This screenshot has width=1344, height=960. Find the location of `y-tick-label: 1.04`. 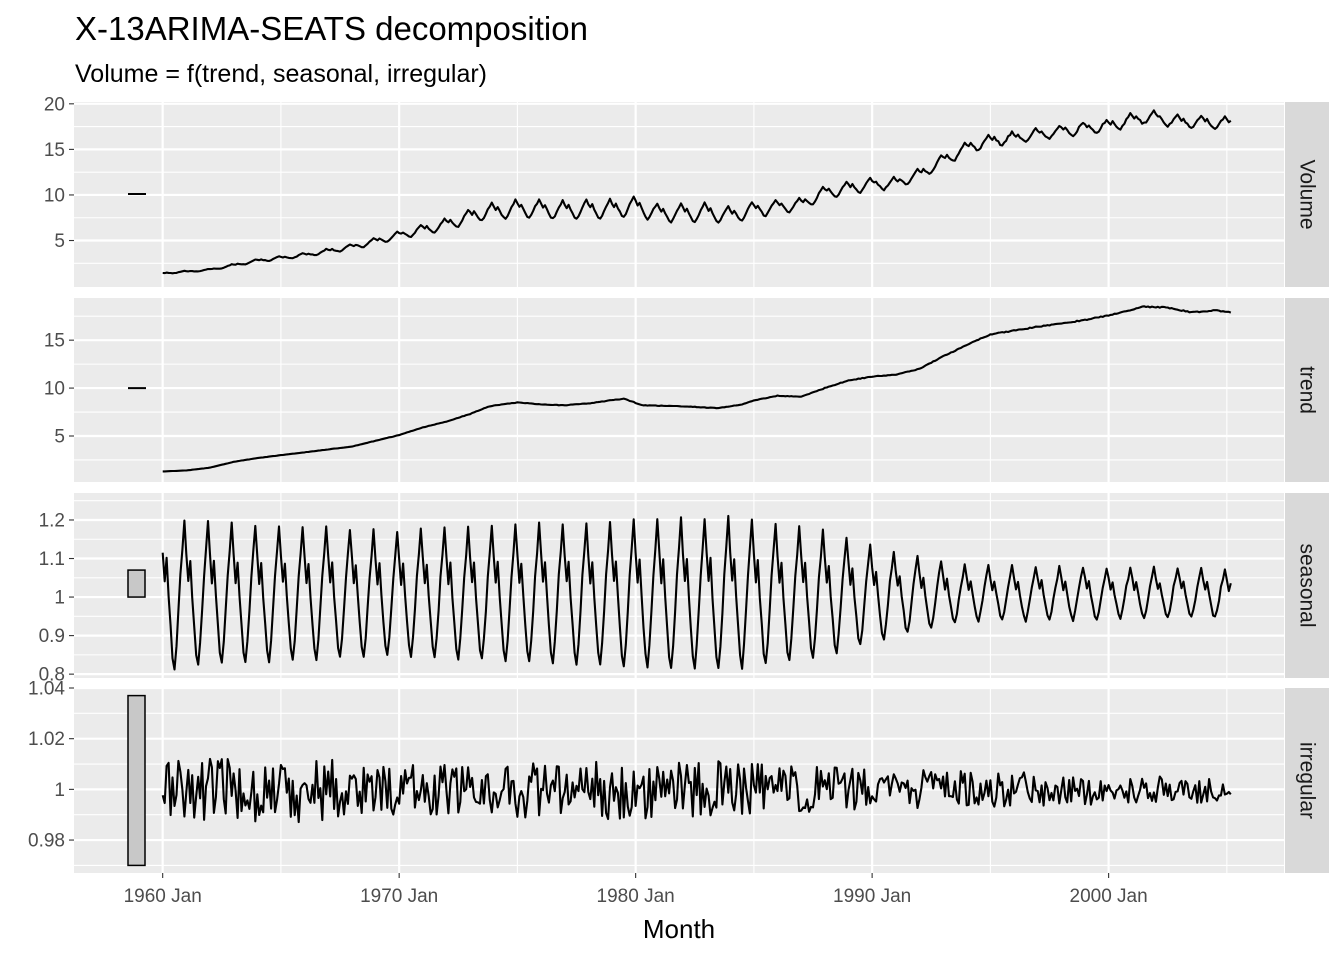

y-tick-label: 1.04 is located at coordinates (46, 689).